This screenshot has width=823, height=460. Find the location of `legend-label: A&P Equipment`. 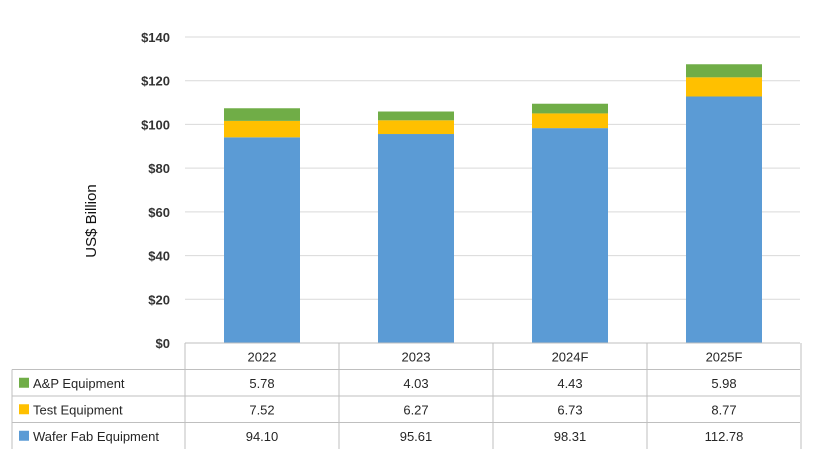

legend-label: A&P Equipment is located at coordinates (79, 383).